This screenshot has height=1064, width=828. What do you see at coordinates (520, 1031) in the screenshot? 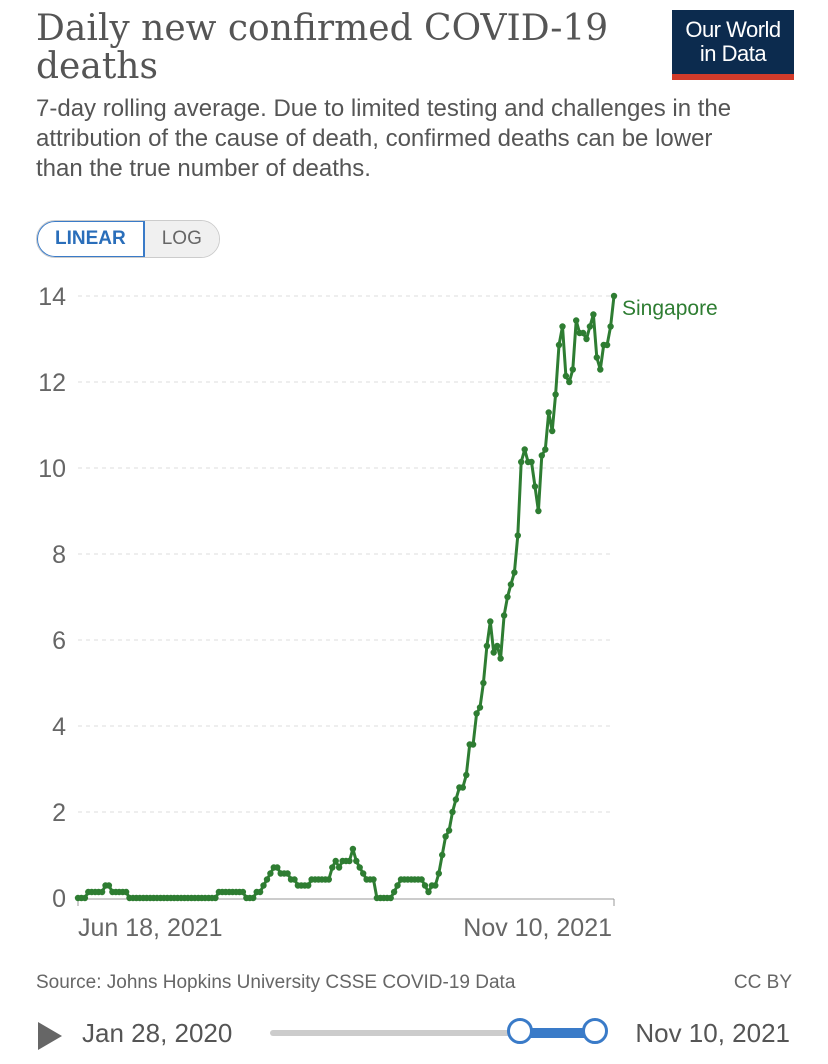
I see `timeline-start-handle` at bounding box center [520, 1031].